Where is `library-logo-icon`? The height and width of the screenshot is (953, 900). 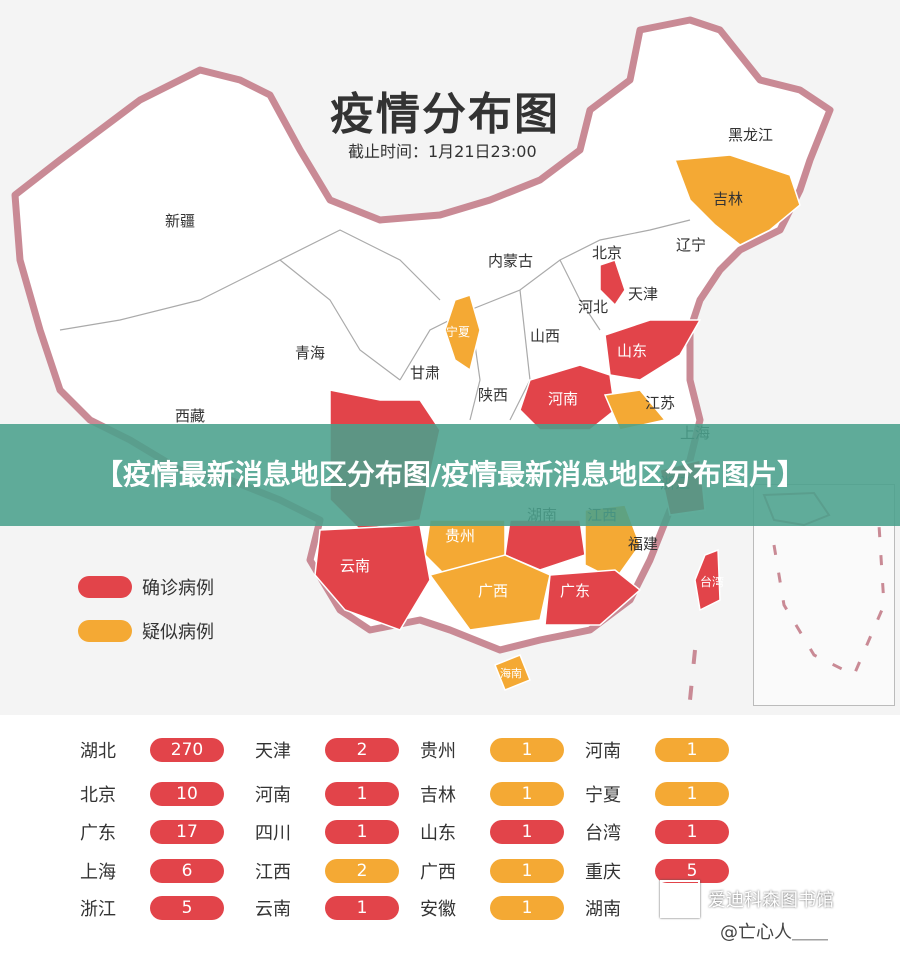 library-logo-icon is located at coordinates (680, 899).